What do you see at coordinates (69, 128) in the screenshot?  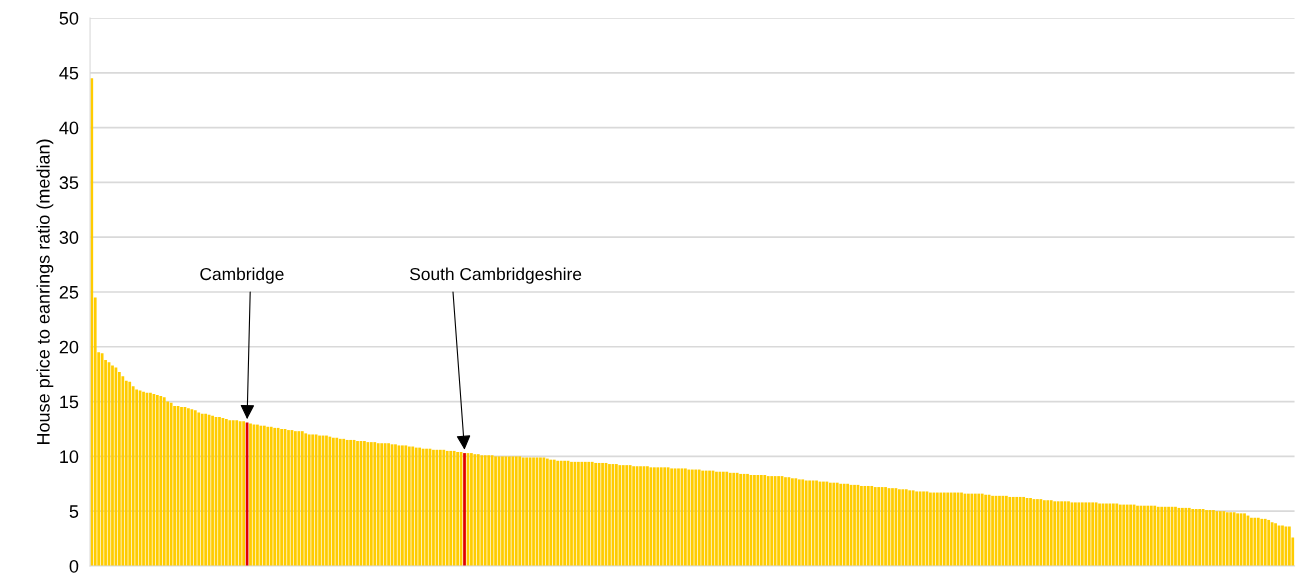 I see `y-tick-label: 40` at bounding box center [69, 128].